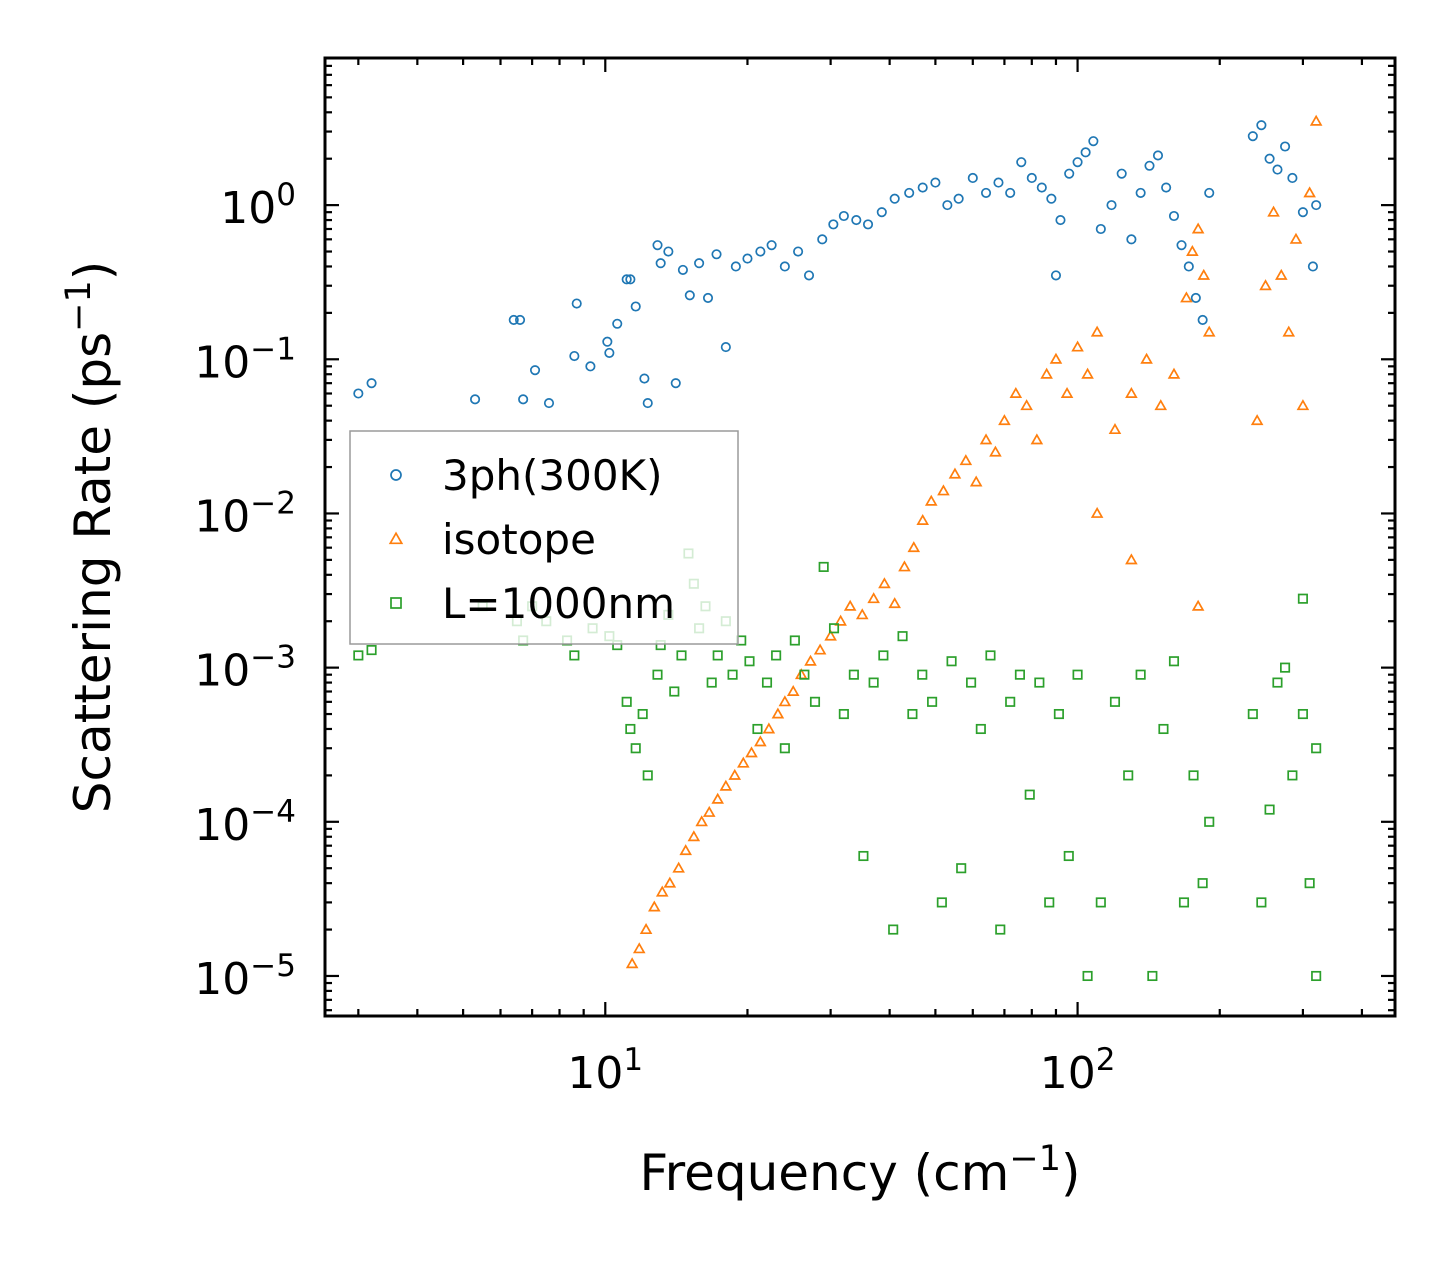 This screenshot has height=1265, width=1455. Describe the element at coordinates (1078, 1070) in the screenshot. I see `x-tick-label: 102` at that location.